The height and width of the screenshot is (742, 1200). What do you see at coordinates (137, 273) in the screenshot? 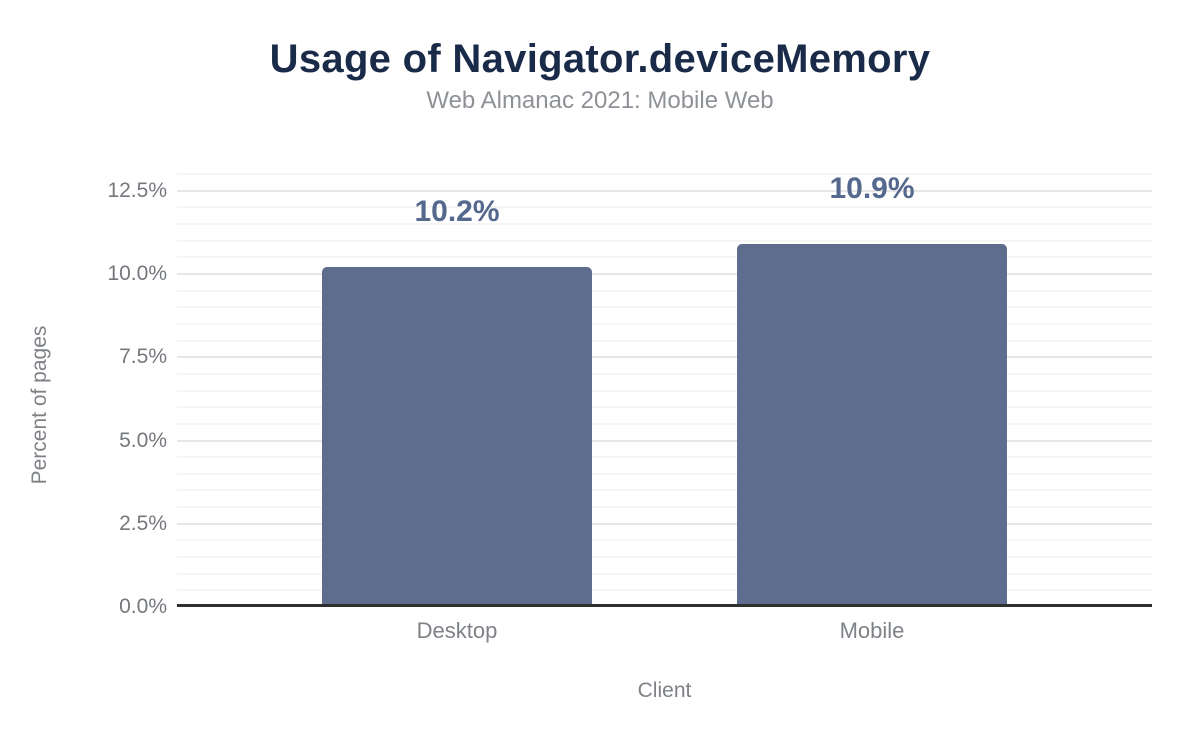
I see `y-axis-tick-label: 10.0%` at bounding box center [137, 273].